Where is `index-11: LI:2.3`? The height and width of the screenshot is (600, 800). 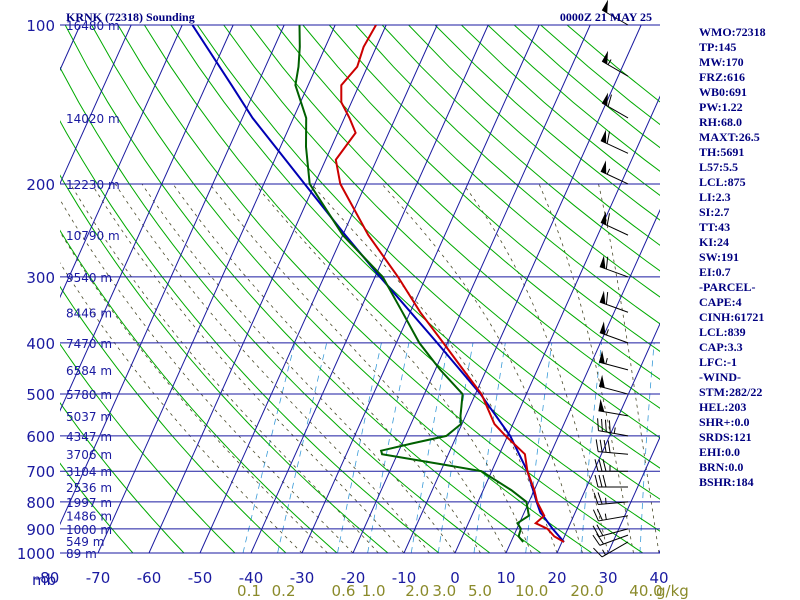
index-11: LI:2.3 is located at coordinates (715, 197).